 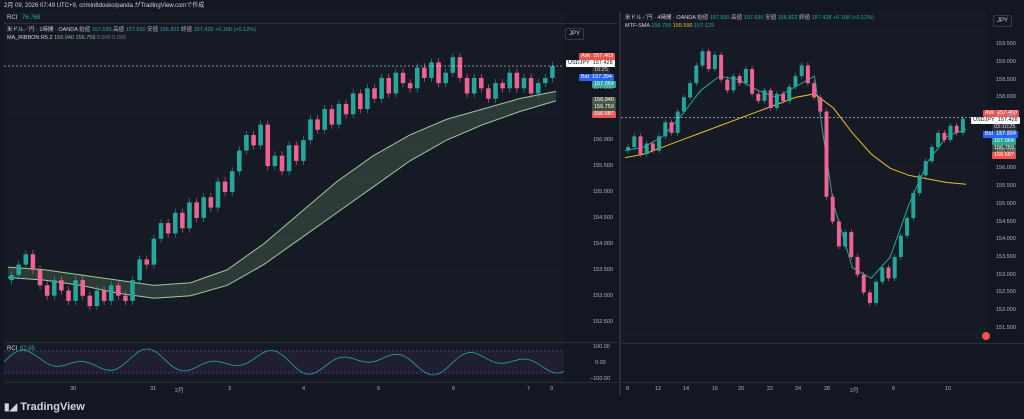 What do you see at coordinates (42, 30) in the screenshot?
I see `left-legend-symbol: 米ドル／円 · 1時間 · OANDA` at bounding box center [42, 30].